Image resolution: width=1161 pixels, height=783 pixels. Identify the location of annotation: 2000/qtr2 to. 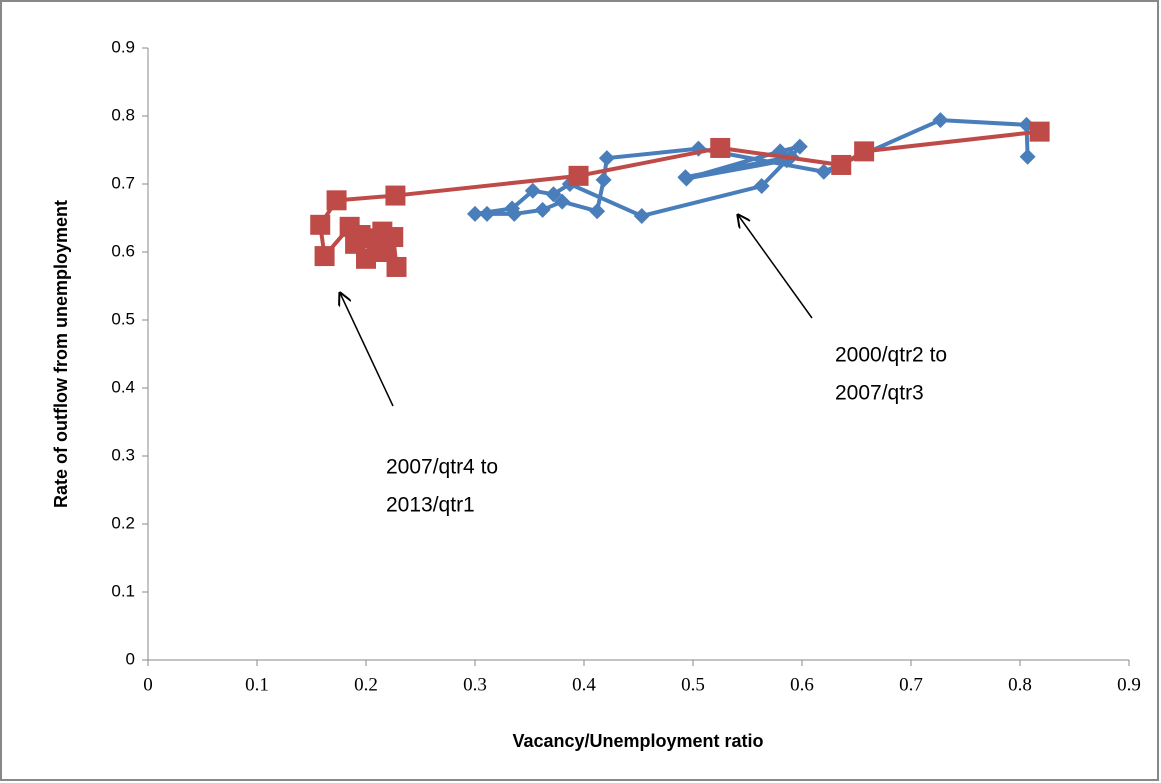
(891, 355).